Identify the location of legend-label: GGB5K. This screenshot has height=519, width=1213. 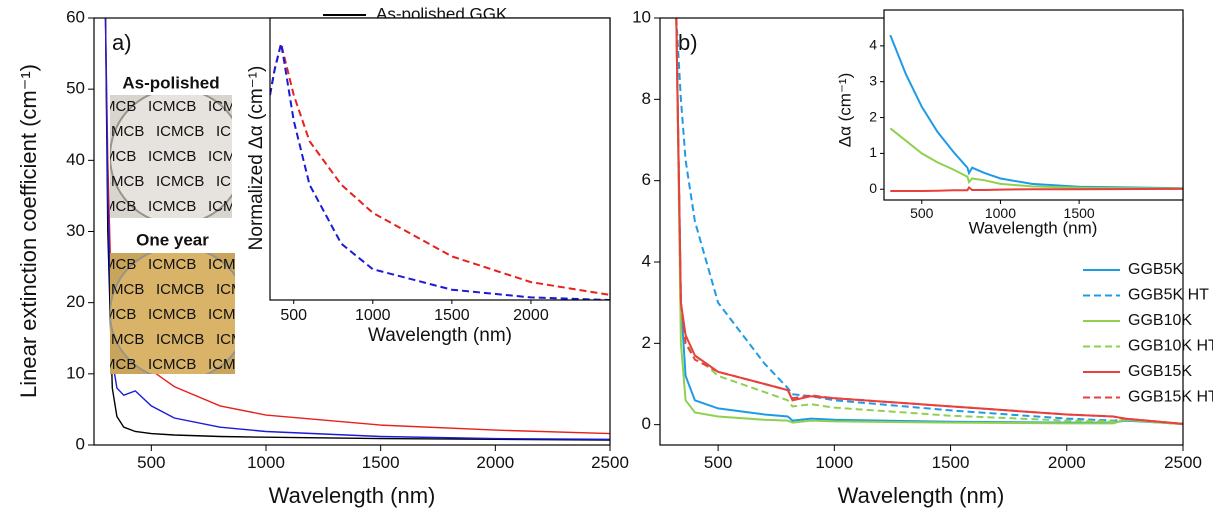
(1155, 269).